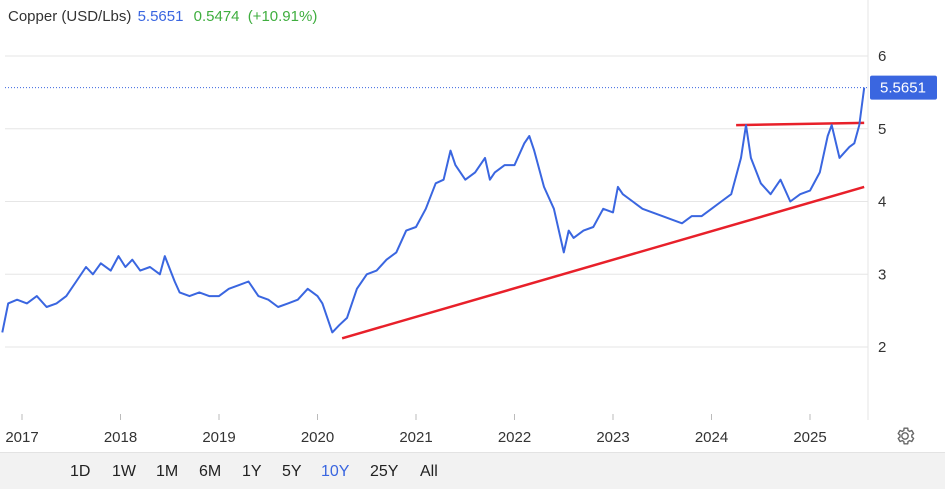 Image resolution: width=945 pixels, height=489 pixels. What do you see at coordinates (514, 437) in the screenshot?
I see `x-tick-label: 2022` at bounding box center [514, 437].